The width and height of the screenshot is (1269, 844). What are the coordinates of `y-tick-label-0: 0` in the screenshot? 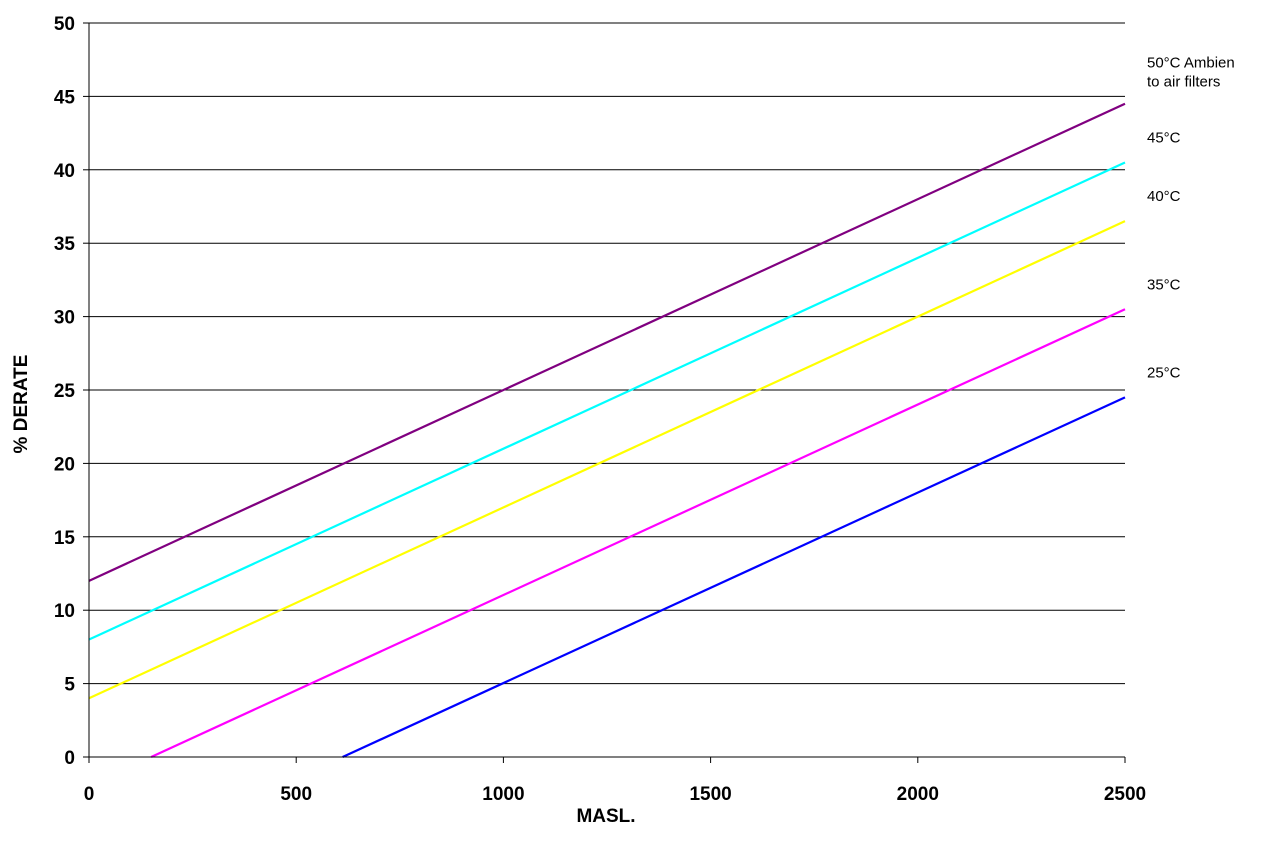 It's located at (69, 758).